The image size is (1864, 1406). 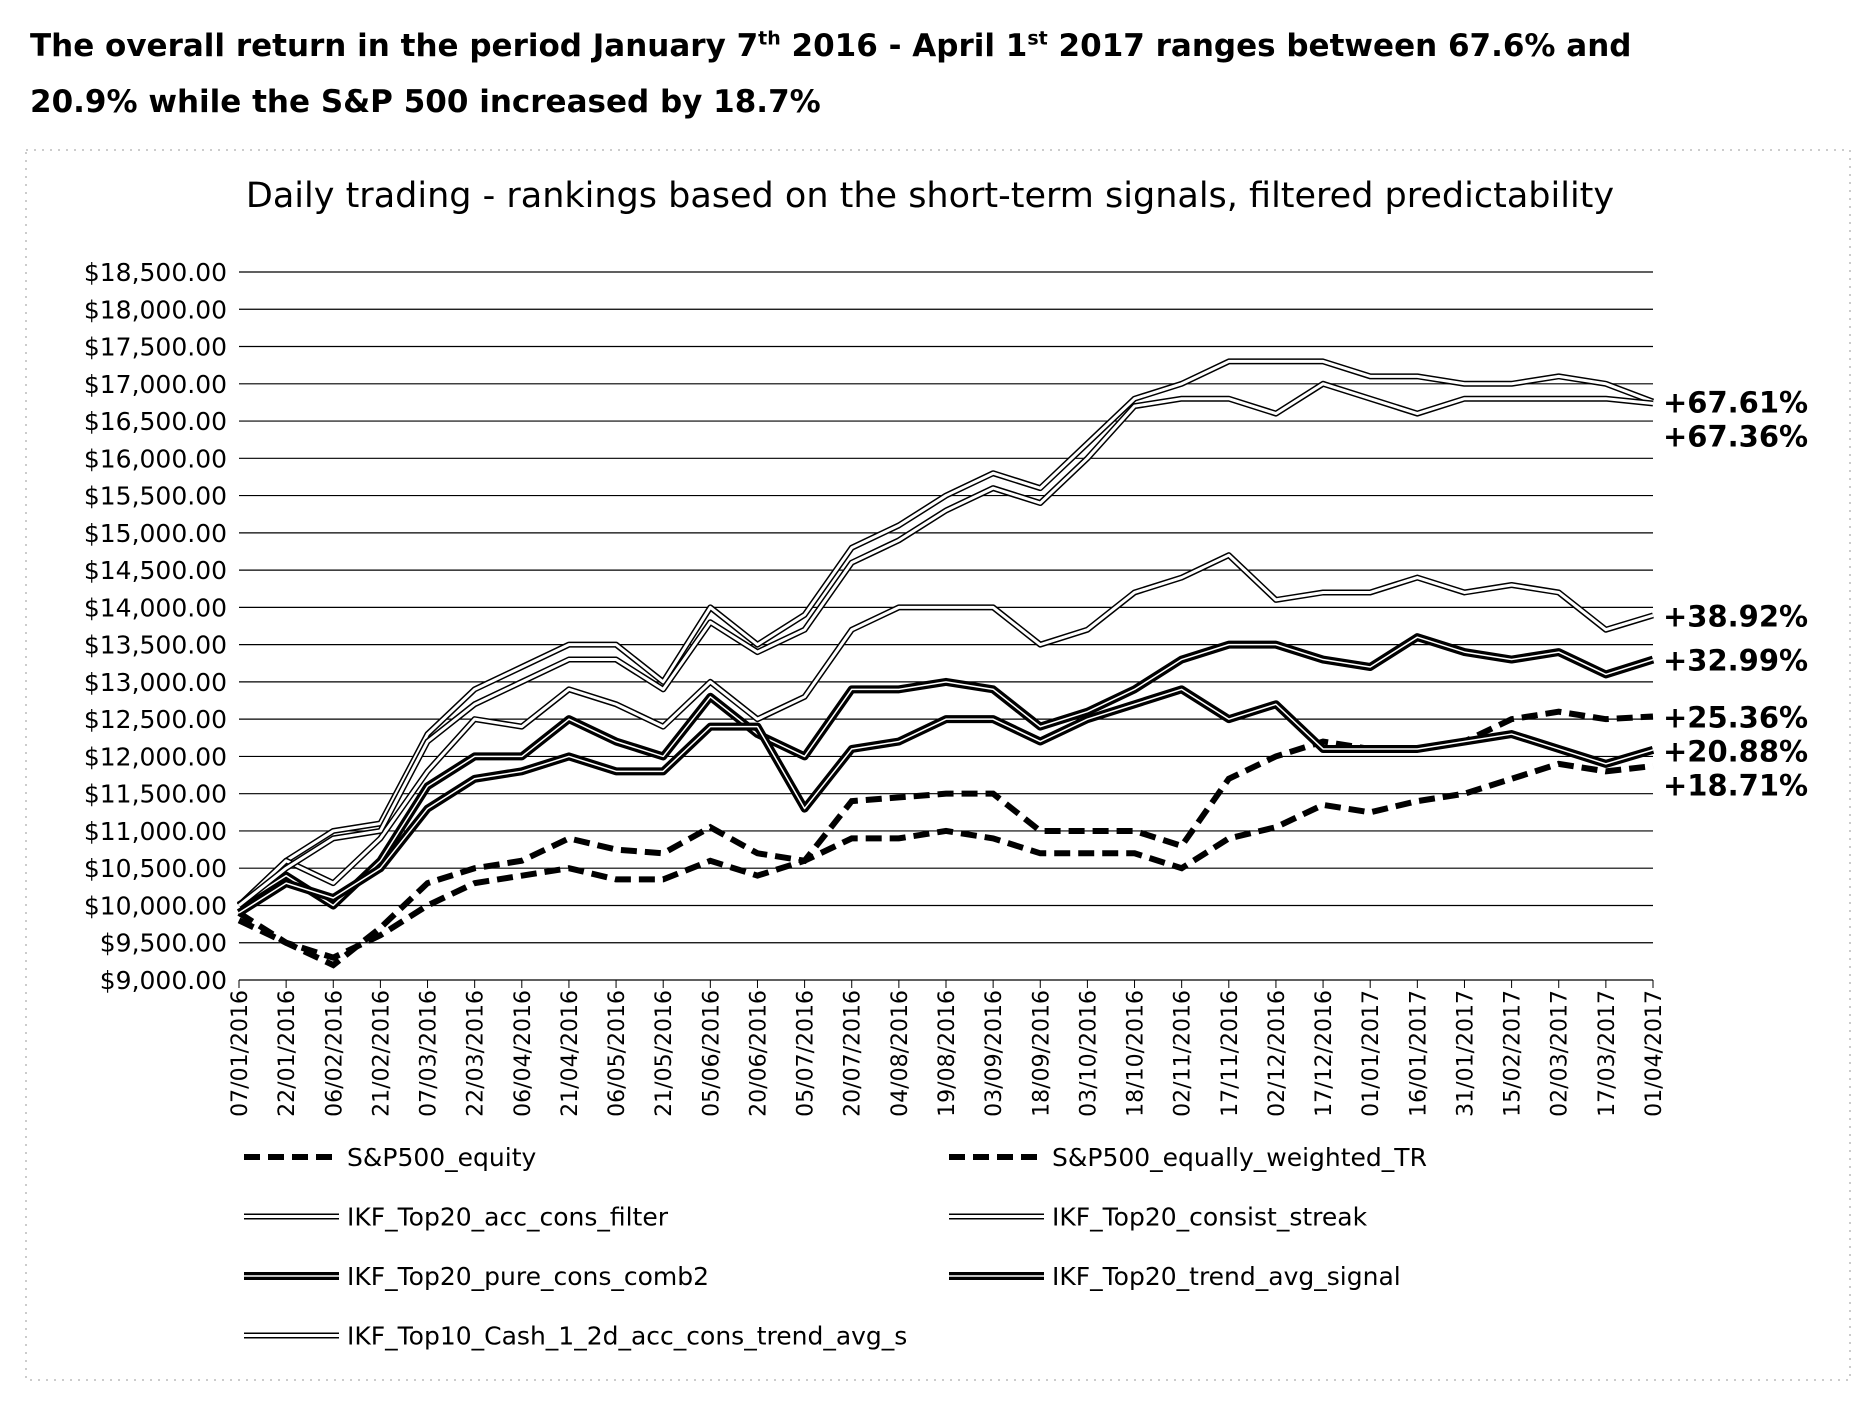 What do you see at coordinates (155, 384) in the screenshot?
I see `y-tick-label: $17,000.00` at bounding box center [155, 384].